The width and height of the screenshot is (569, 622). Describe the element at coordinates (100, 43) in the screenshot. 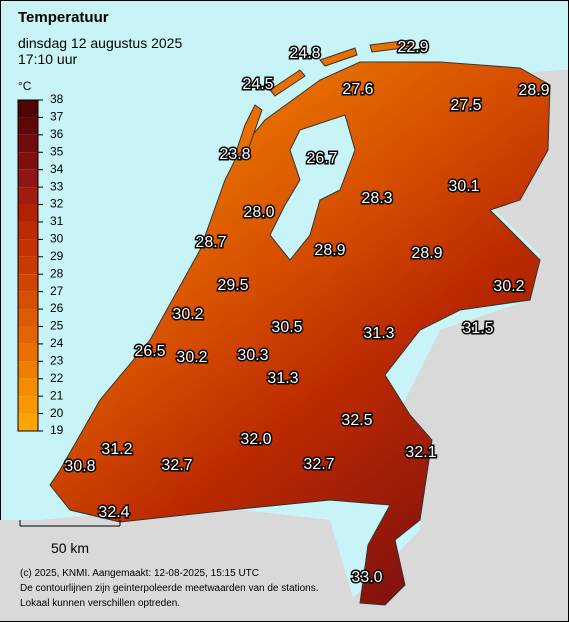

I see `subtitle: dinsdag 12 augustus 2025` at that location.